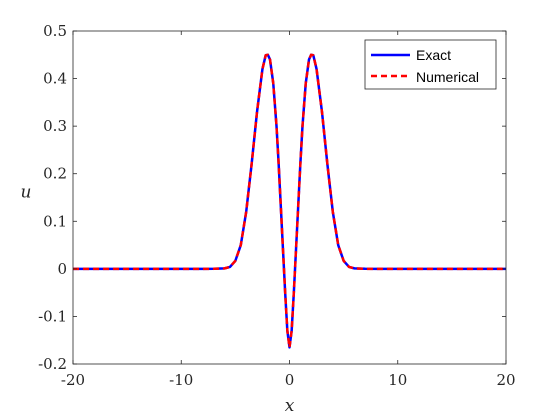 This screenshot has width=560, height=420. I want to click on x-axis-label: x, so click(290, 406).